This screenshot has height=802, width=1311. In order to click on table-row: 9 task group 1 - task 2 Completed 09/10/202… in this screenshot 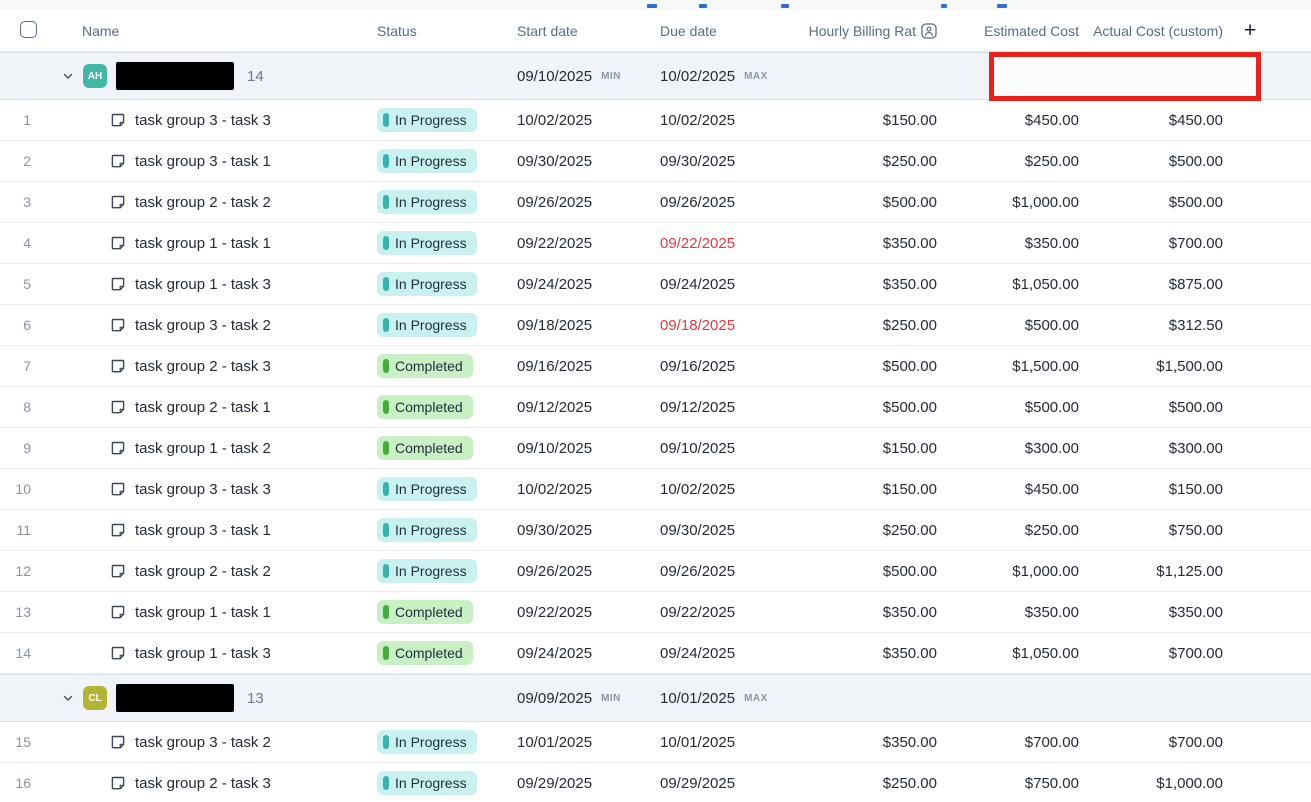, I will do `click(655, 448)`.